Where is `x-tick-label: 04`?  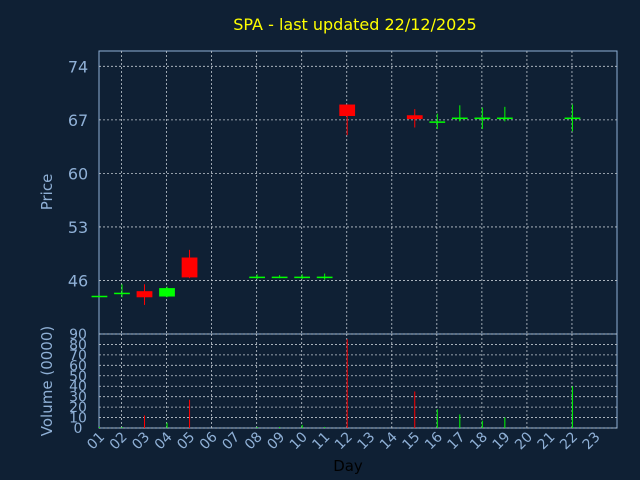 x-tick-label: 04 is located at coordinates (164, 441).